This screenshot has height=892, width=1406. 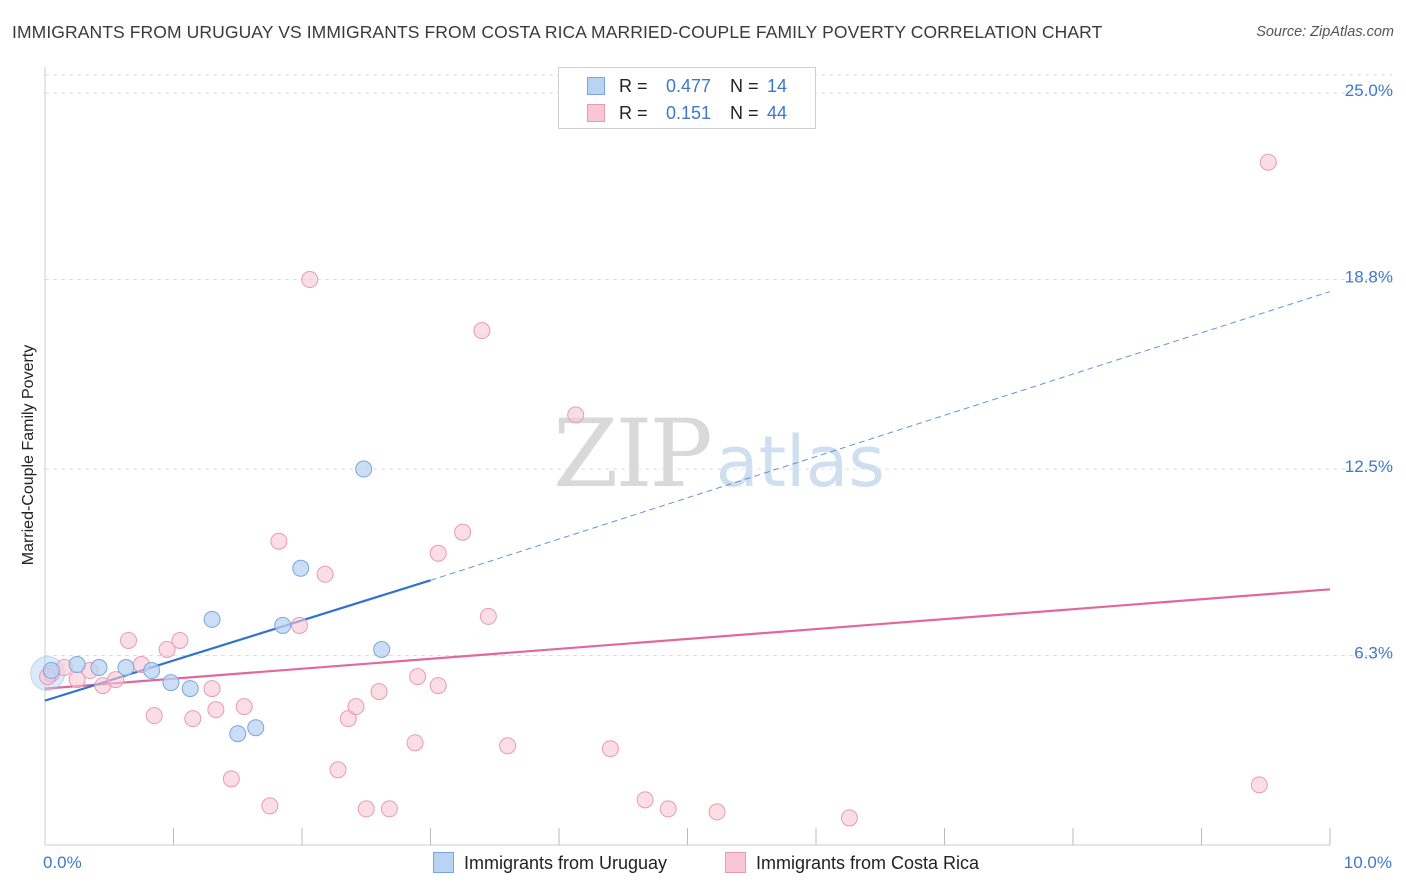 I want to click on legend-item-uruguay: Immigrants from Uruguay, so click(x=550, y=863).